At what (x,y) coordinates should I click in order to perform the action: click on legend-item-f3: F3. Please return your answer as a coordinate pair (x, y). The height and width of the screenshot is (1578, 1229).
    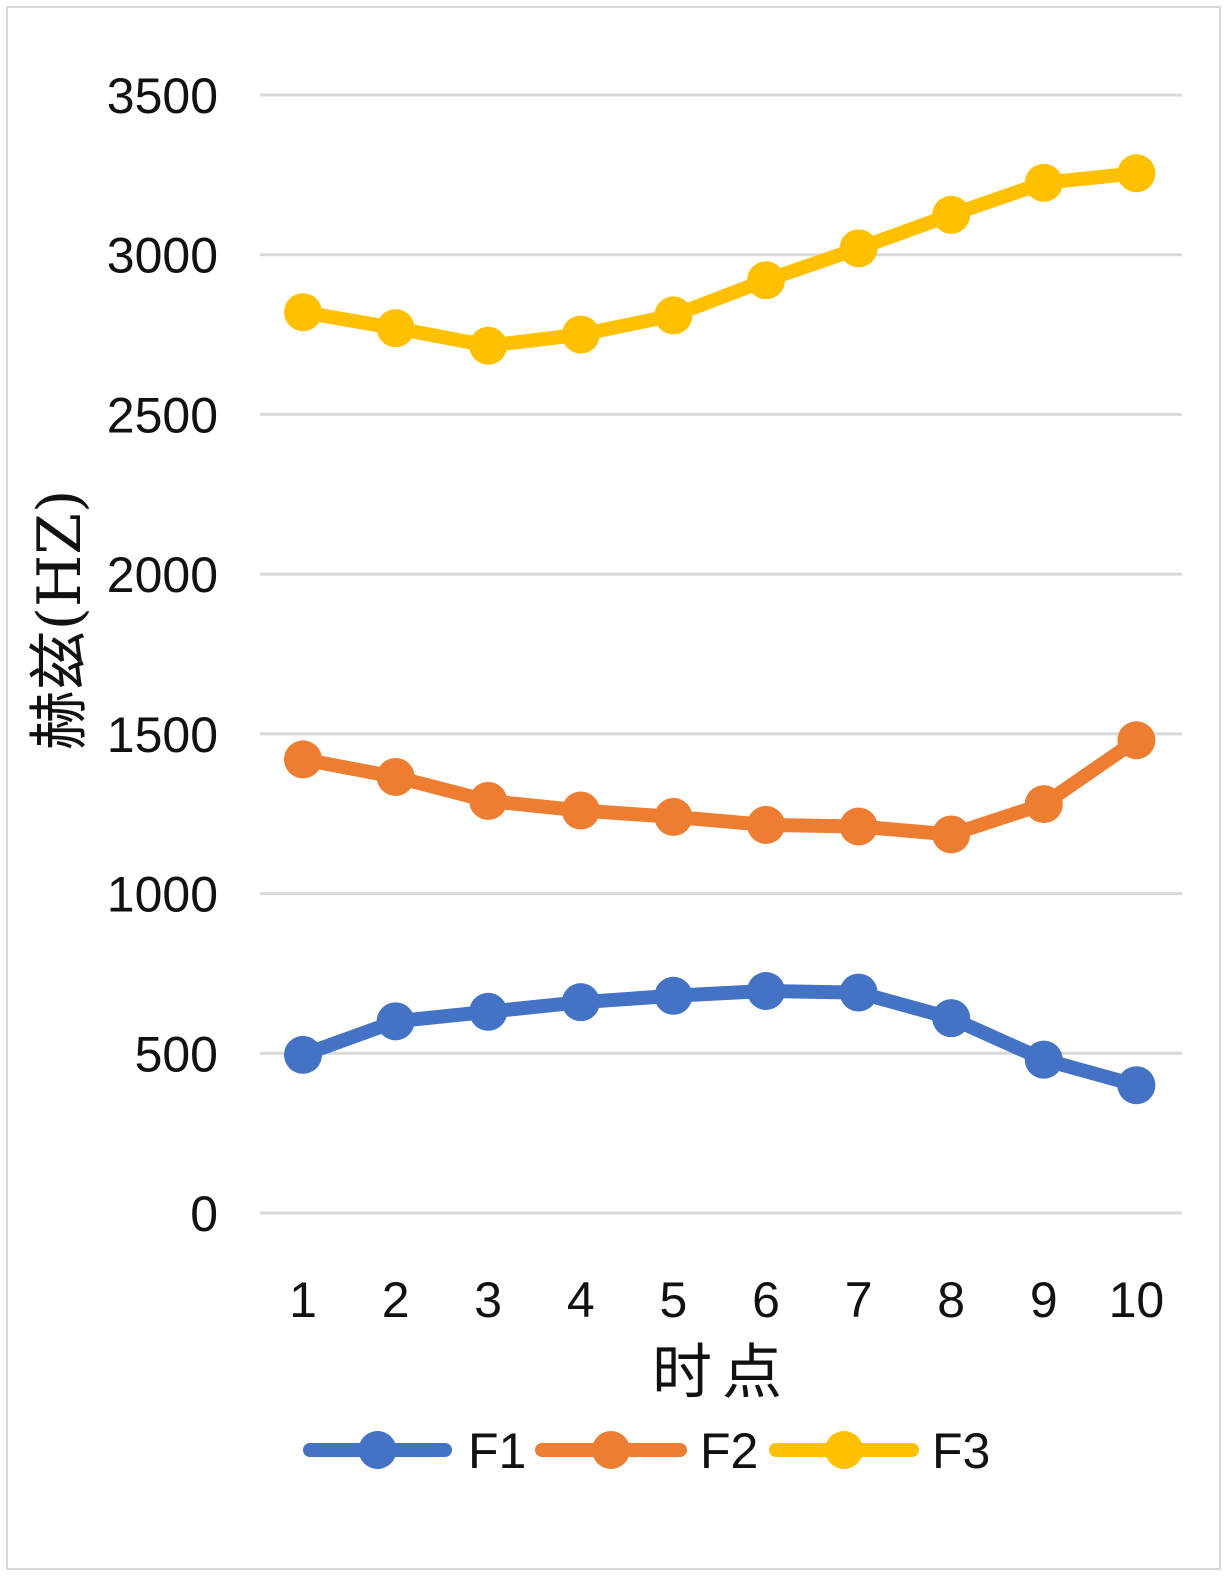
    Looking at the image, I should click on (879, 1451).